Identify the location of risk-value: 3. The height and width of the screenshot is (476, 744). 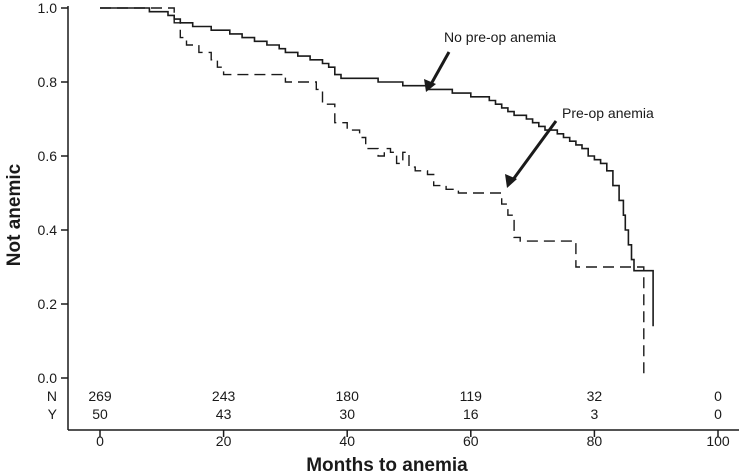
(595, 414).